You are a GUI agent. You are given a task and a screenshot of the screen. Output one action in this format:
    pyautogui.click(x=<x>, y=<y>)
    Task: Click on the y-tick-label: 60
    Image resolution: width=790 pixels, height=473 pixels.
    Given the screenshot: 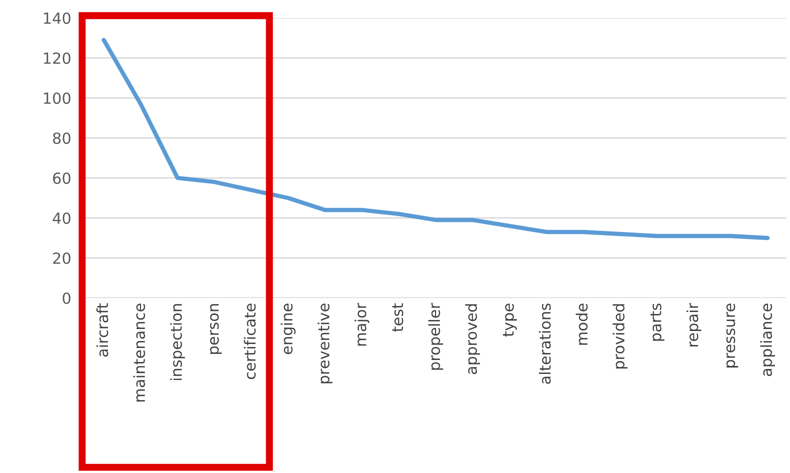 What is the action you would take?
    pyautogui.click(x=61, y=178)
    